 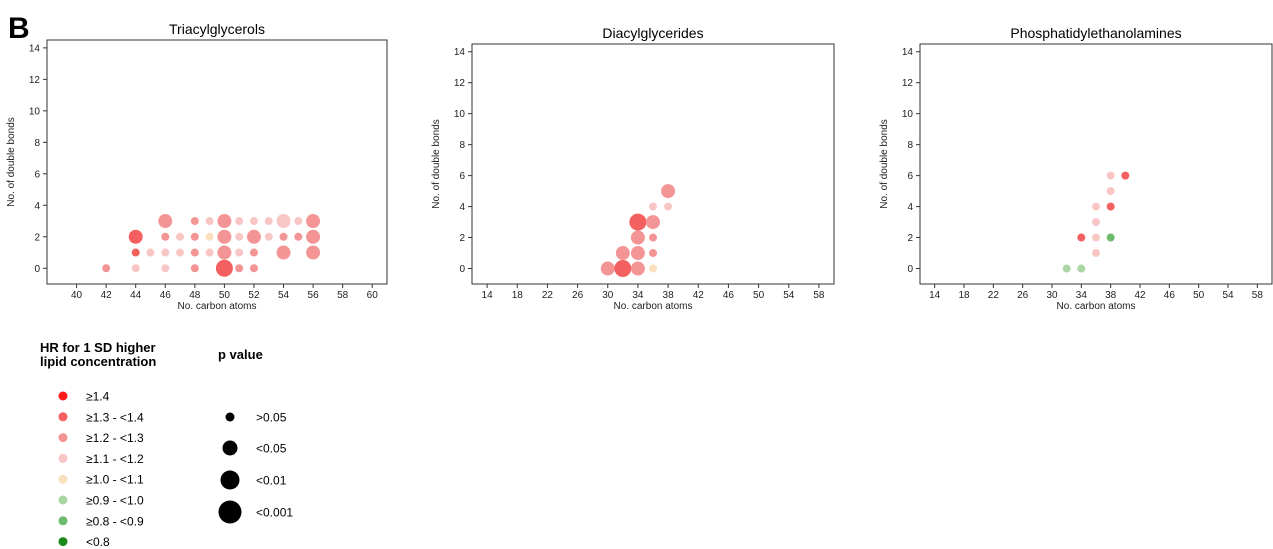 I want to click on x-tick-label: 40, so click(x=77, y=295).